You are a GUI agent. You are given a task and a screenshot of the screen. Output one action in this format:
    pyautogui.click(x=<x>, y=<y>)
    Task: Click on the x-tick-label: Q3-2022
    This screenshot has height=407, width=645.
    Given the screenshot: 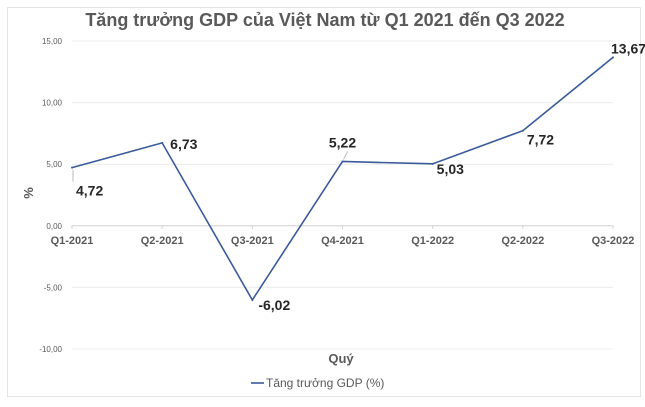 What is the action you would take?
    pyautogui.click(x=613, y=241)
    